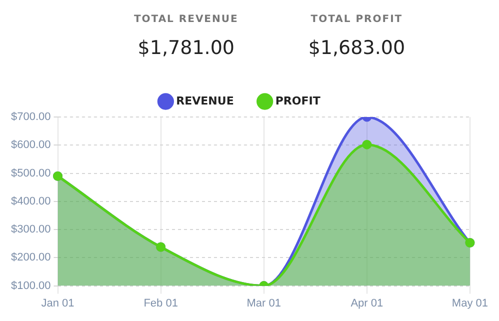 This screenshot has height=321, width=499. Describe the element at coordinates (263, 303) in the screenshot. I see `x-tick-label: Mar 01` at that location.